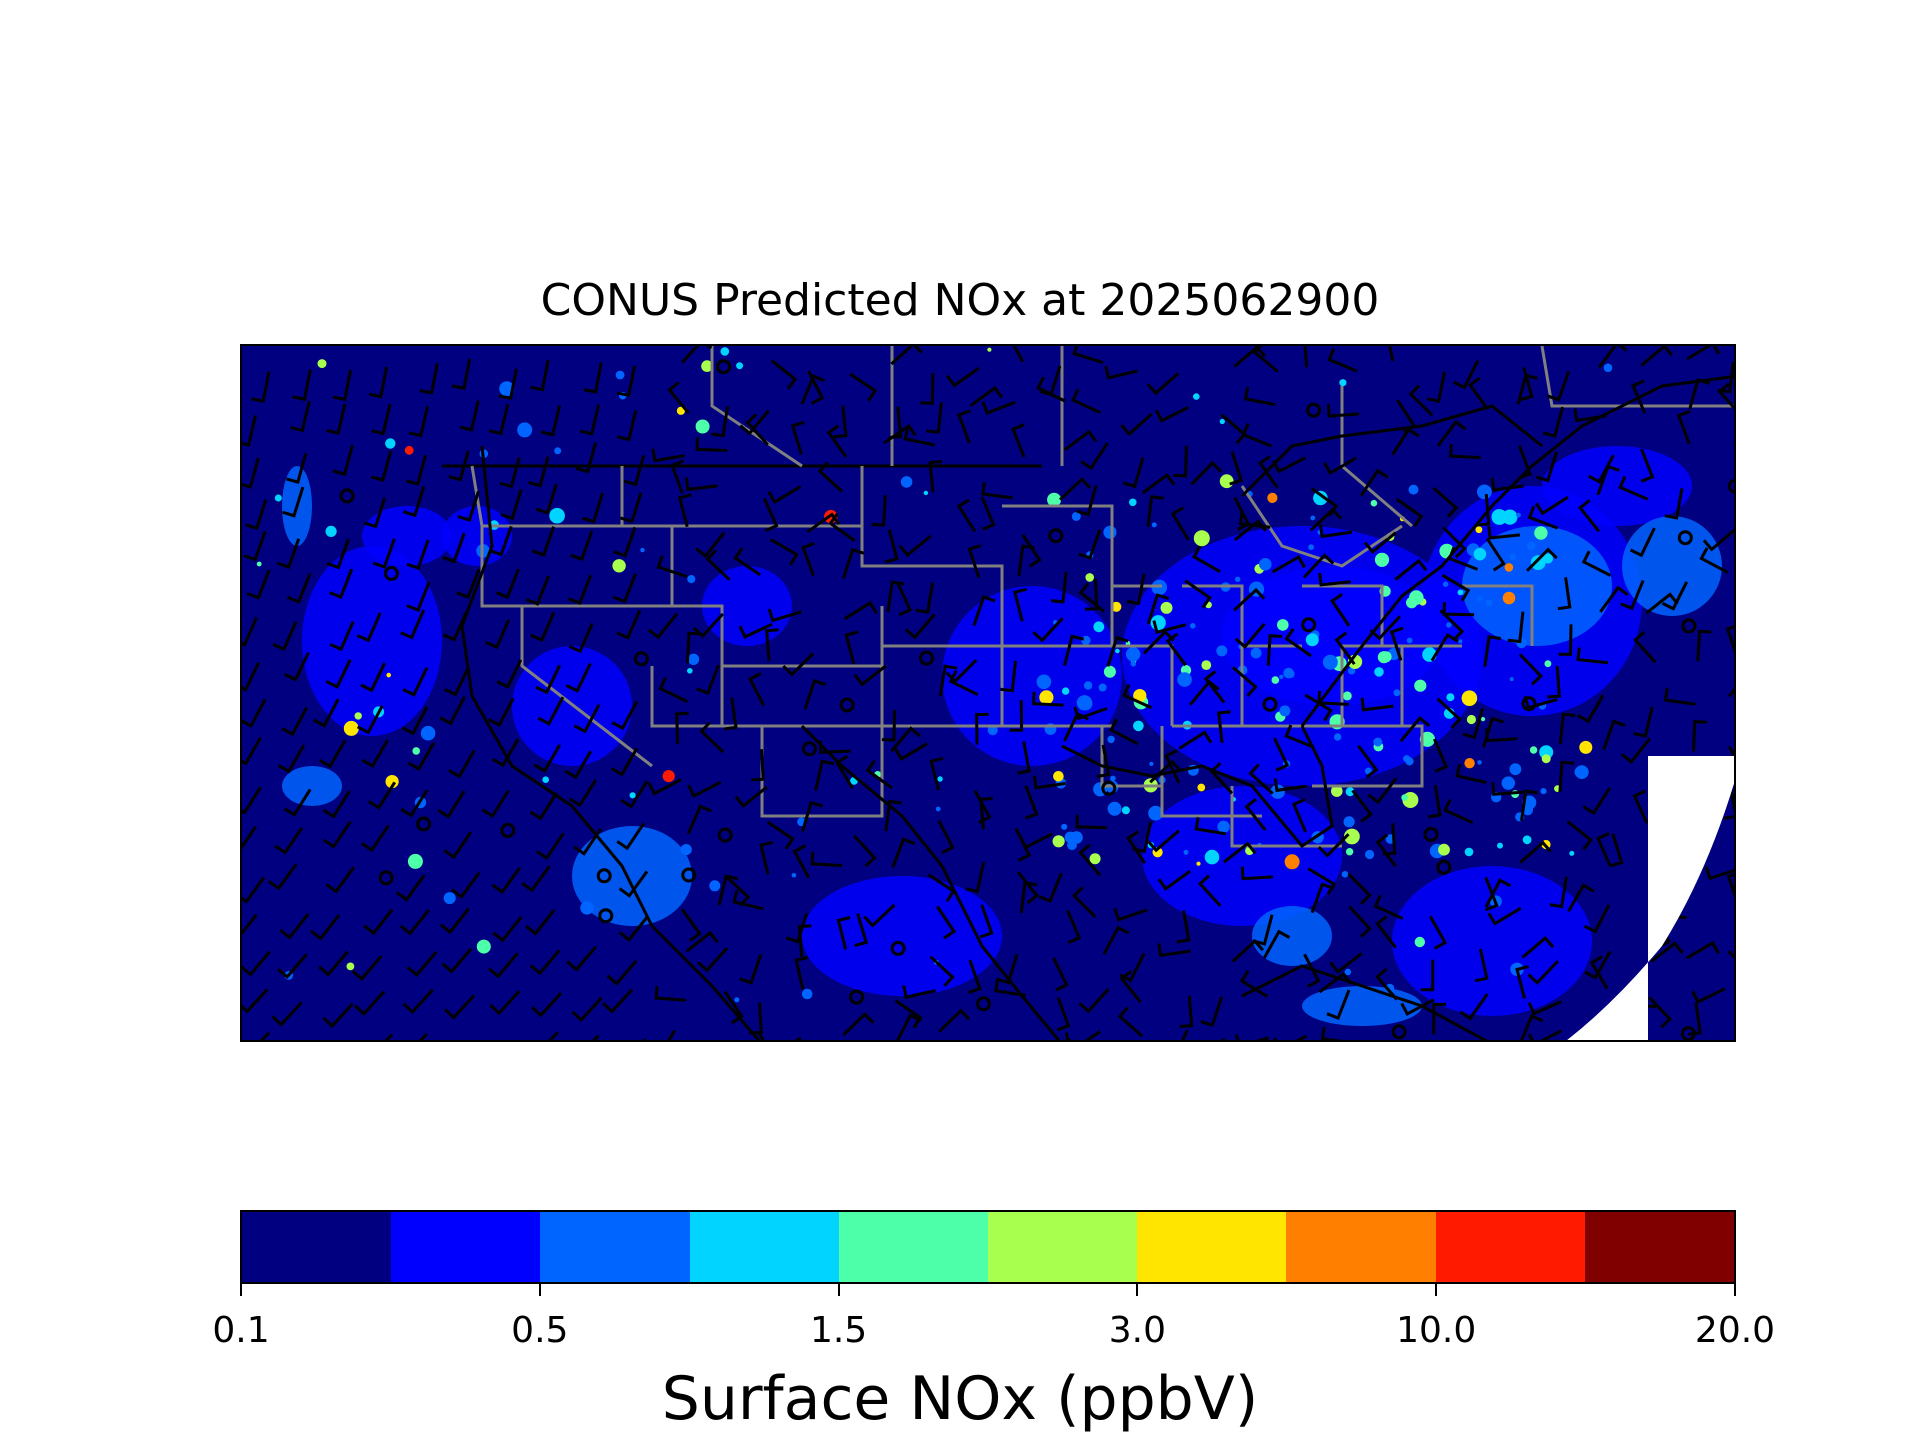  What do you see at coordinates (1436, 1330) in the screenshot?
I see `colorbar-tick-label: 10.0` at bounding box center [1436, 1330].